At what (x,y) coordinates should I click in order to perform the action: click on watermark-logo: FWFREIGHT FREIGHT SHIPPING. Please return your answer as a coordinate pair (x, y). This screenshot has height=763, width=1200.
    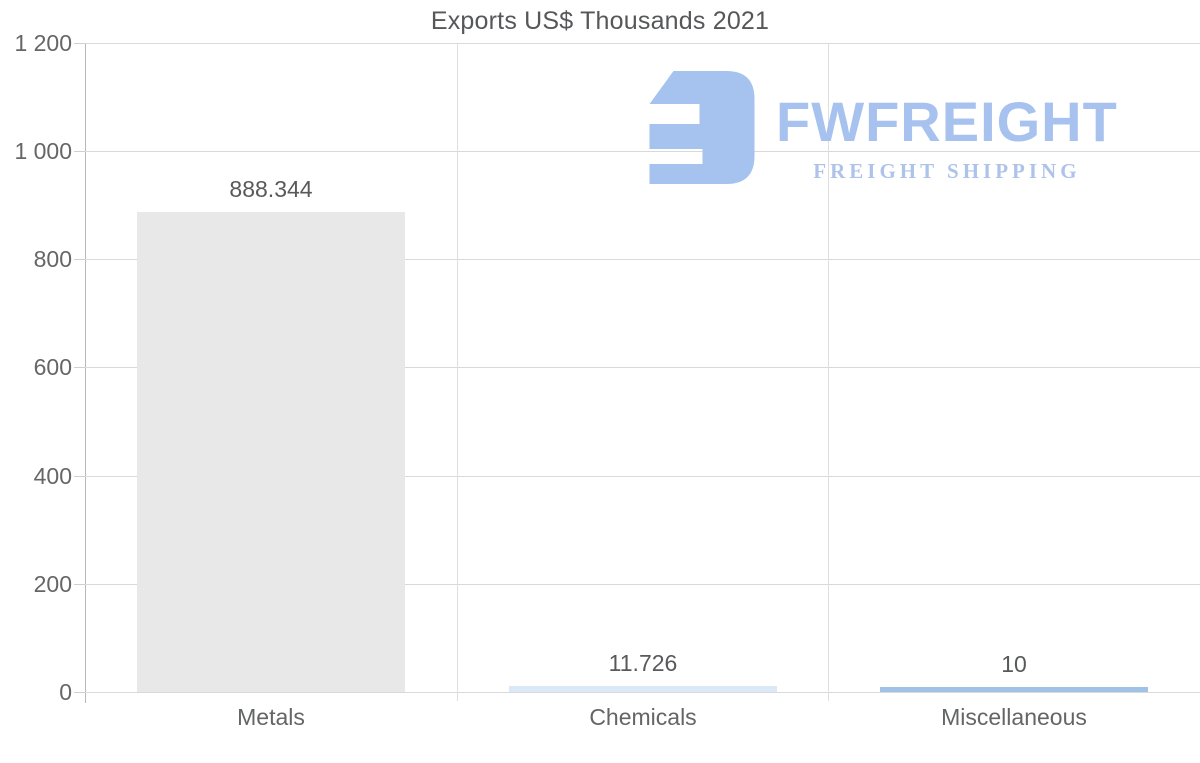
    Looking at the image, I should click on (883, 127).